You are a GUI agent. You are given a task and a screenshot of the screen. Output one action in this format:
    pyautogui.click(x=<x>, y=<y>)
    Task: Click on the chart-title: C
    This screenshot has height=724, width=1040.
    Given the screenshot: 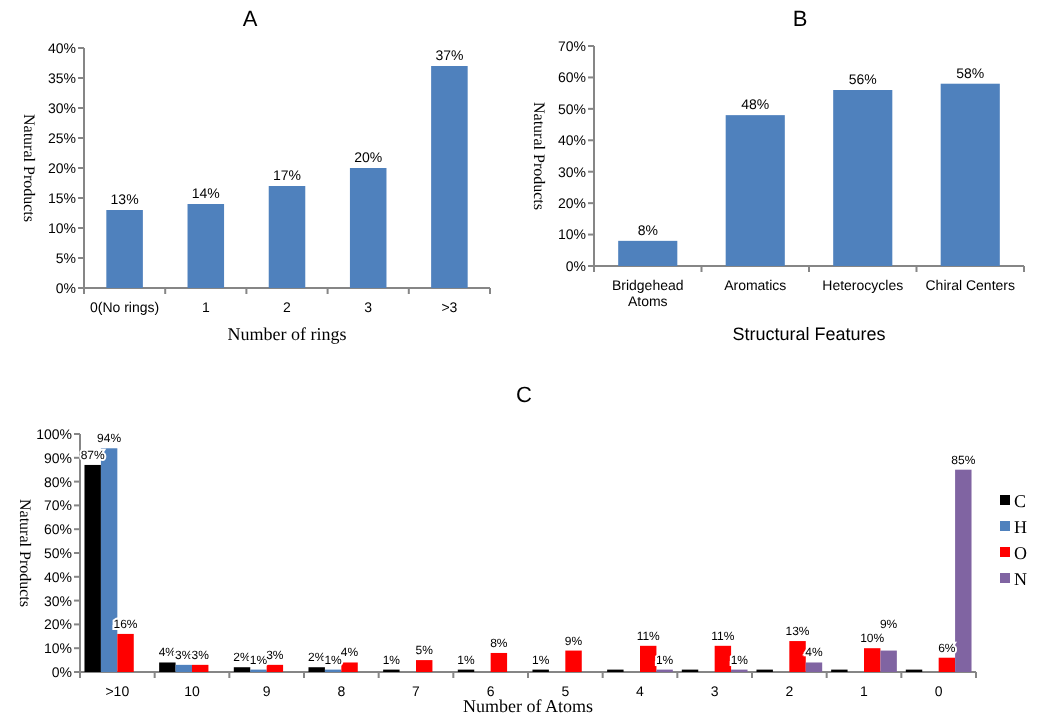 What is the action you would take?
    pyautogui.click(x=524, y=396)
    